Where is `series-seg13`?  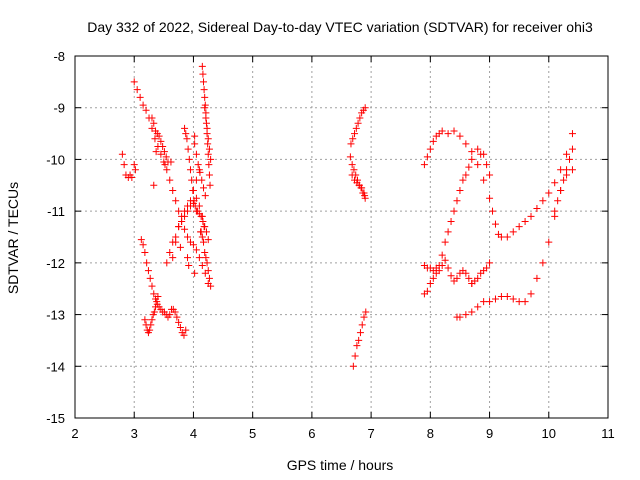
series-seg13 is located at coordinates (169, 204).